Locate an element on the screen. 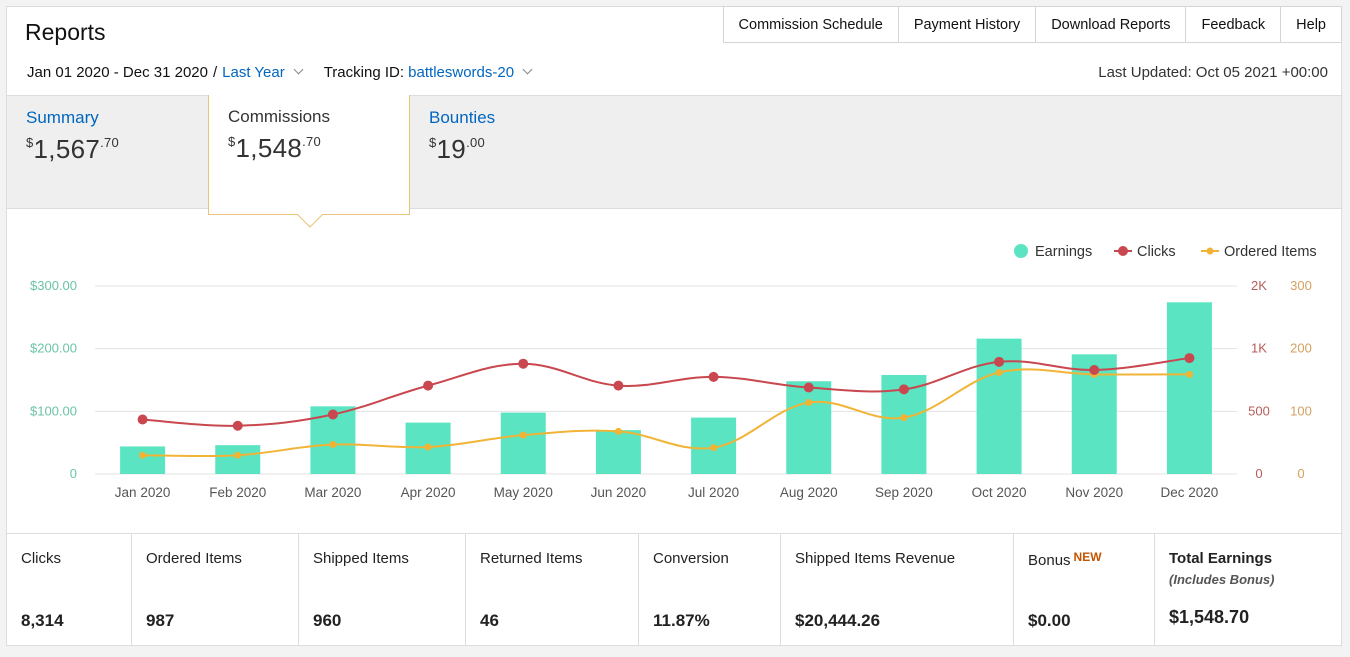 This screenshot has height=657, width=1350. legend-entry: Earnings is located at coordinates (1063, 252).